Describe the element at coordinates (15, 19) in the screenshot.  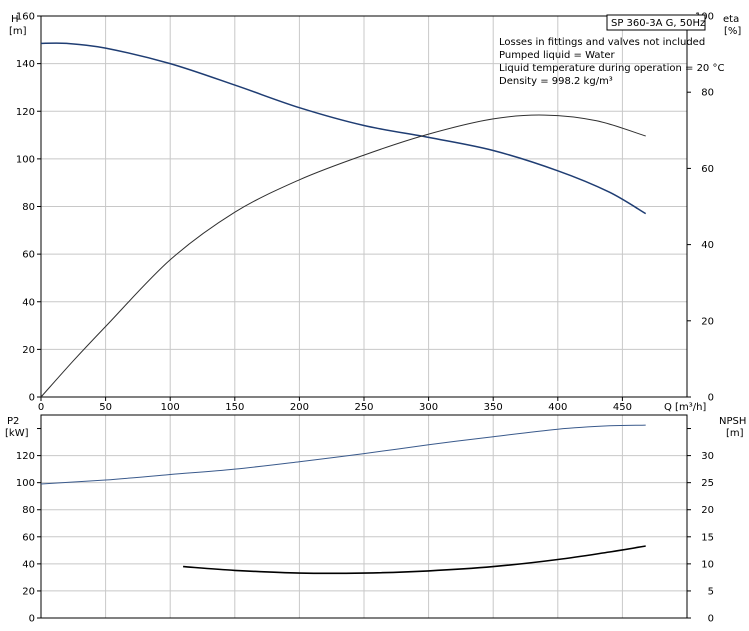
I see `top-left-axis-label-1: H` at that location.